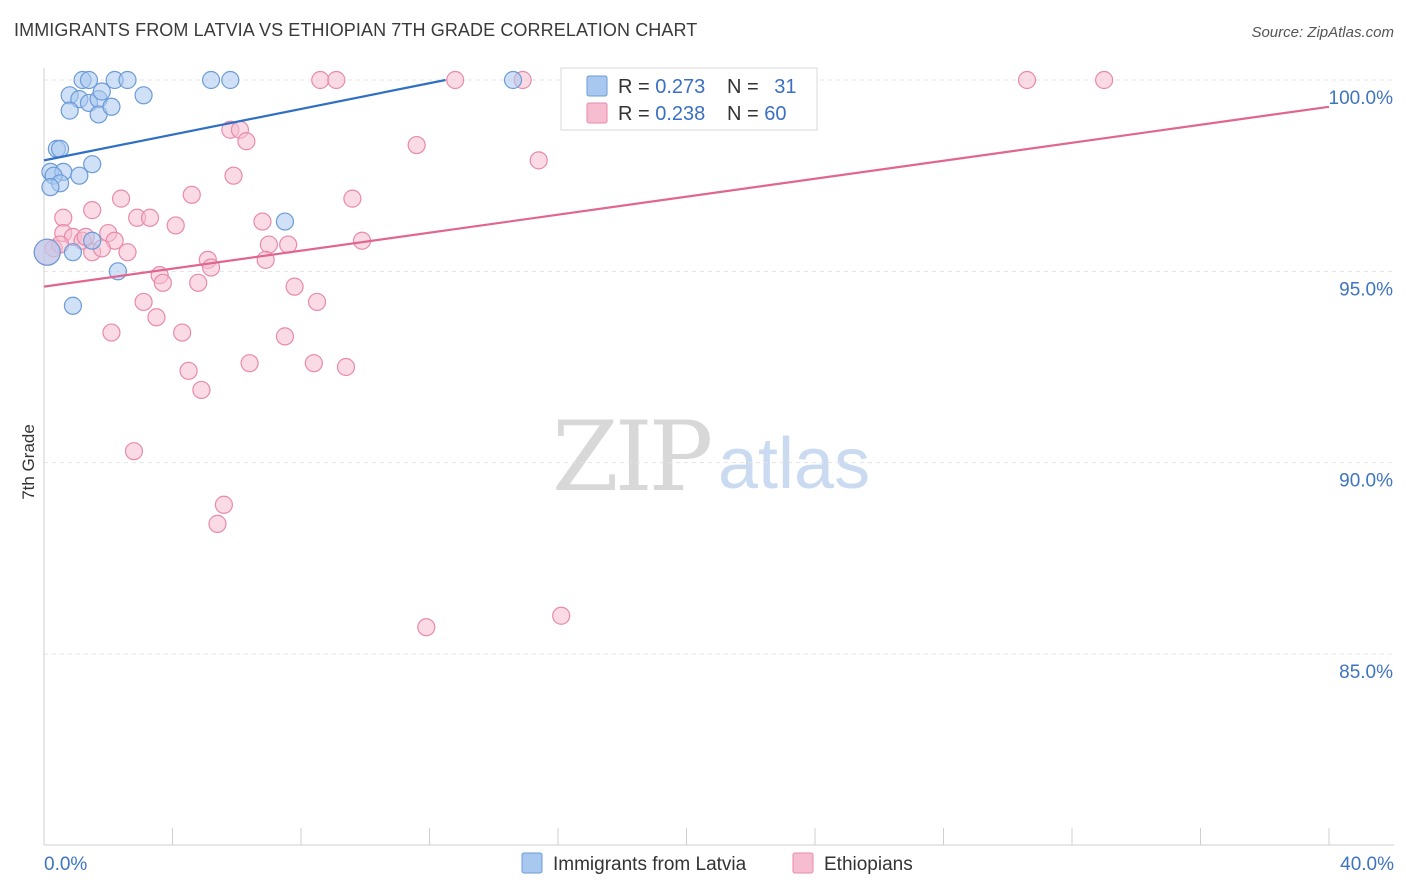 The height and width of the screenshot is (892, 1406). I want to click on y-tick-label-95: 95.0%, so click(1366, 289).